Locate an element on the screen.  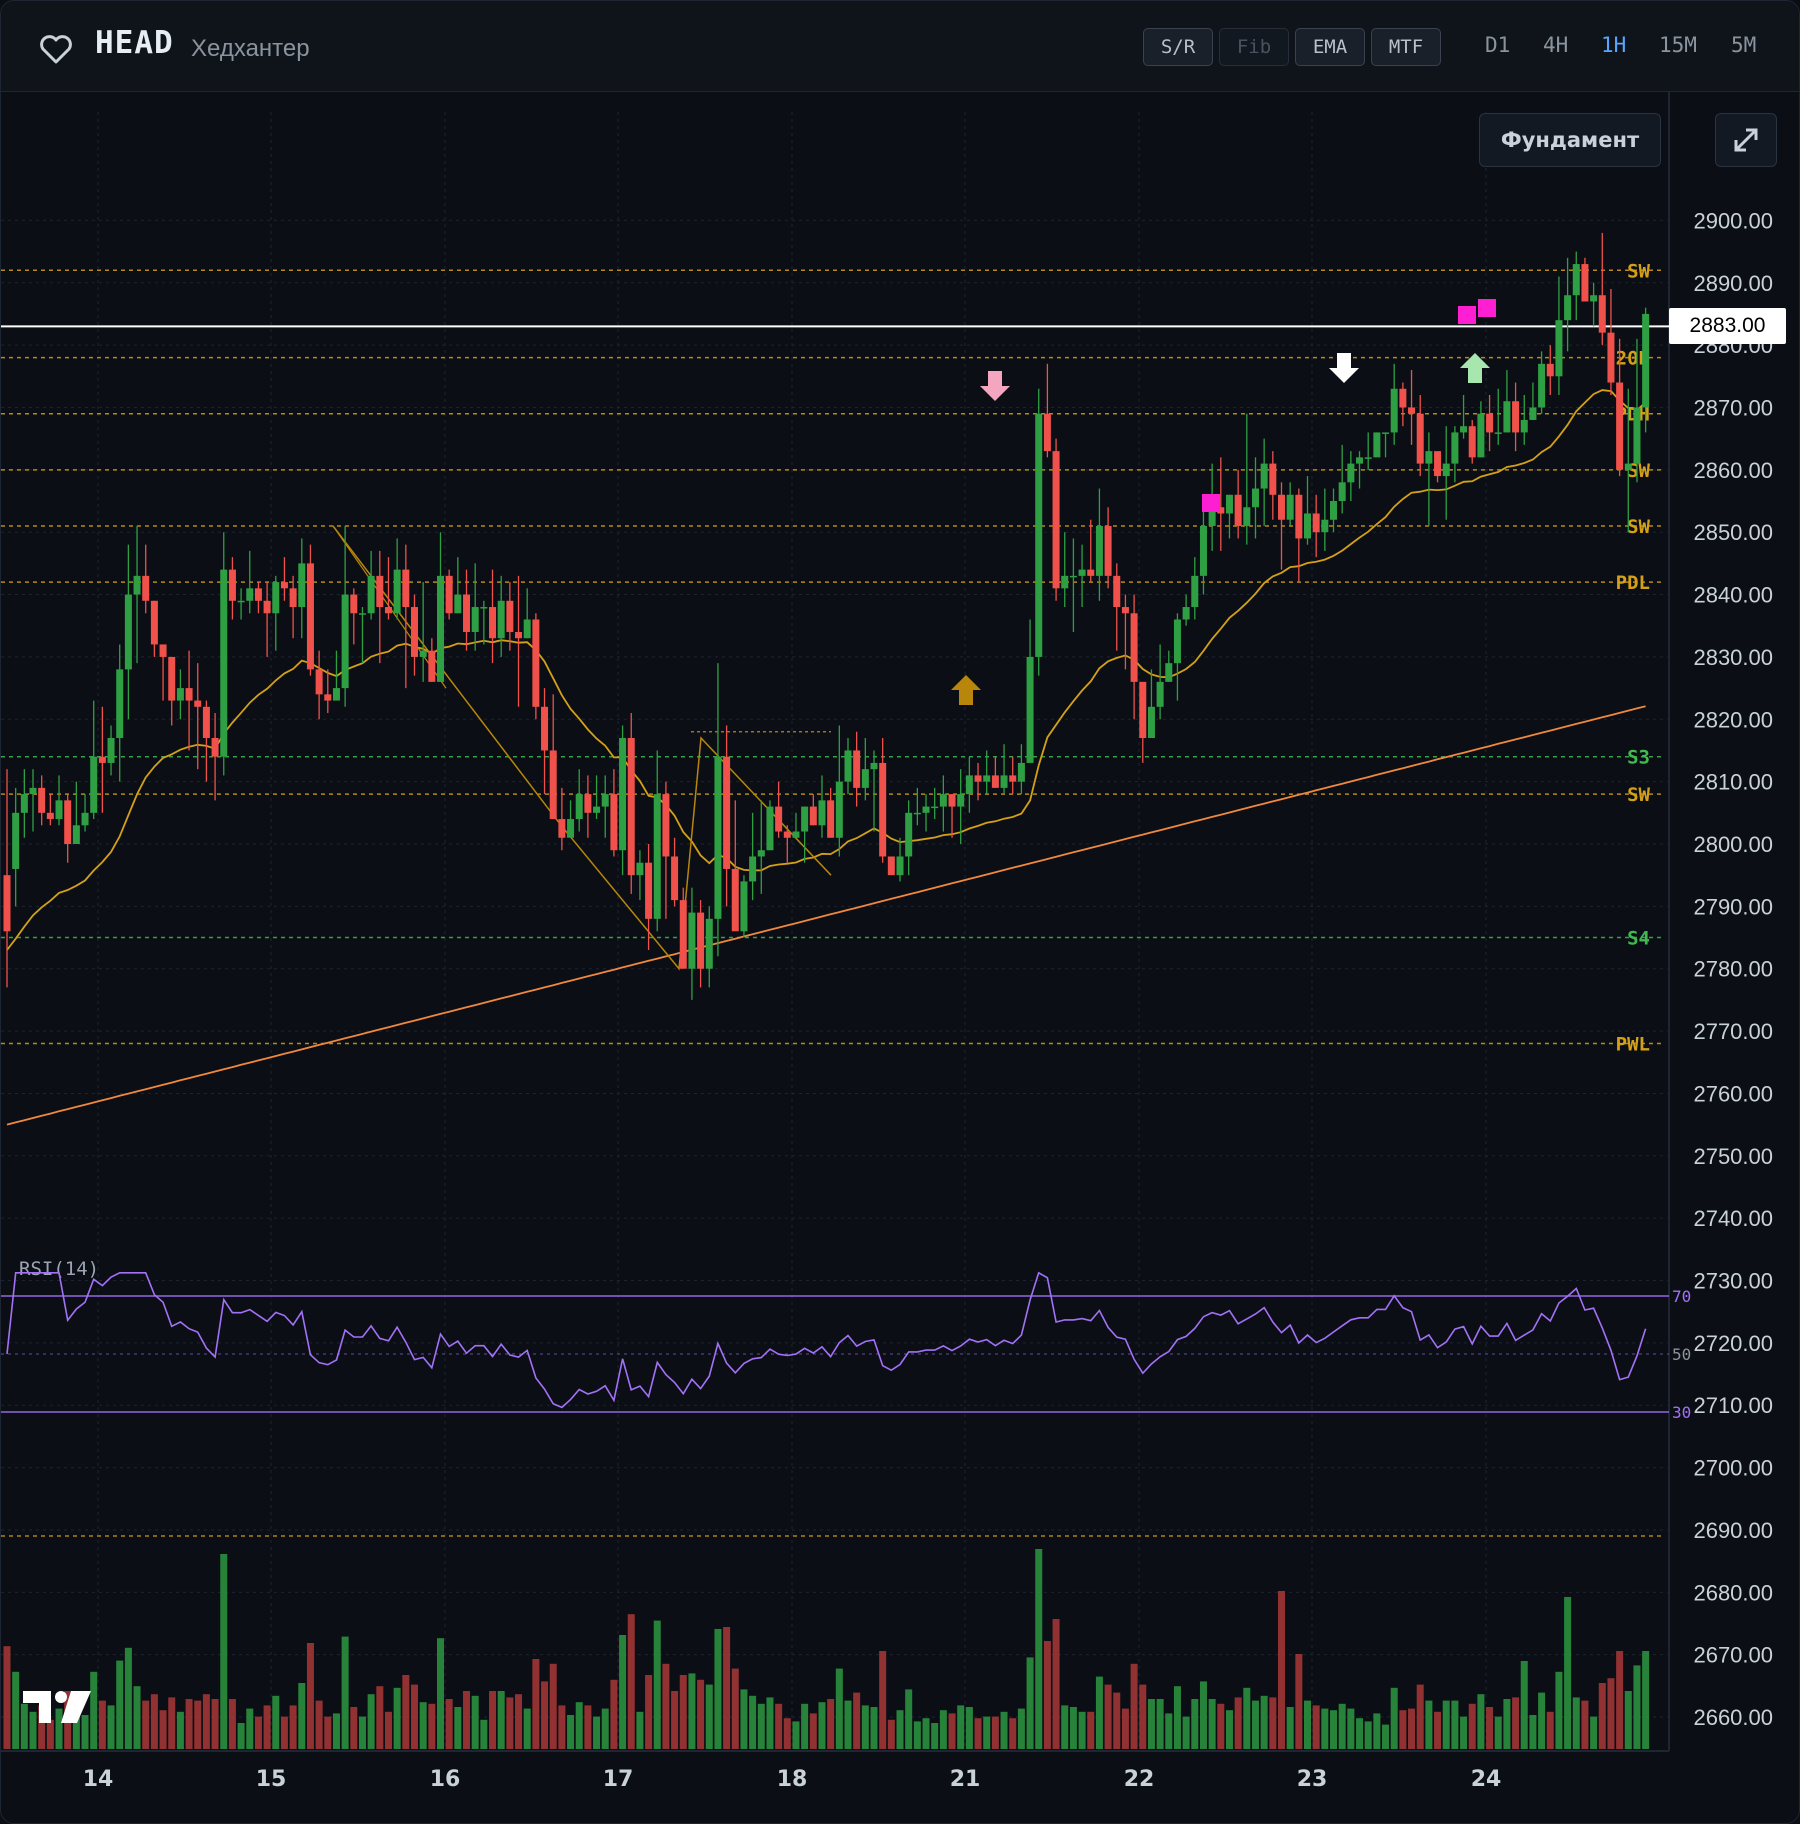
timeframe-1h: 1H is located at coordinates (1614, 45).